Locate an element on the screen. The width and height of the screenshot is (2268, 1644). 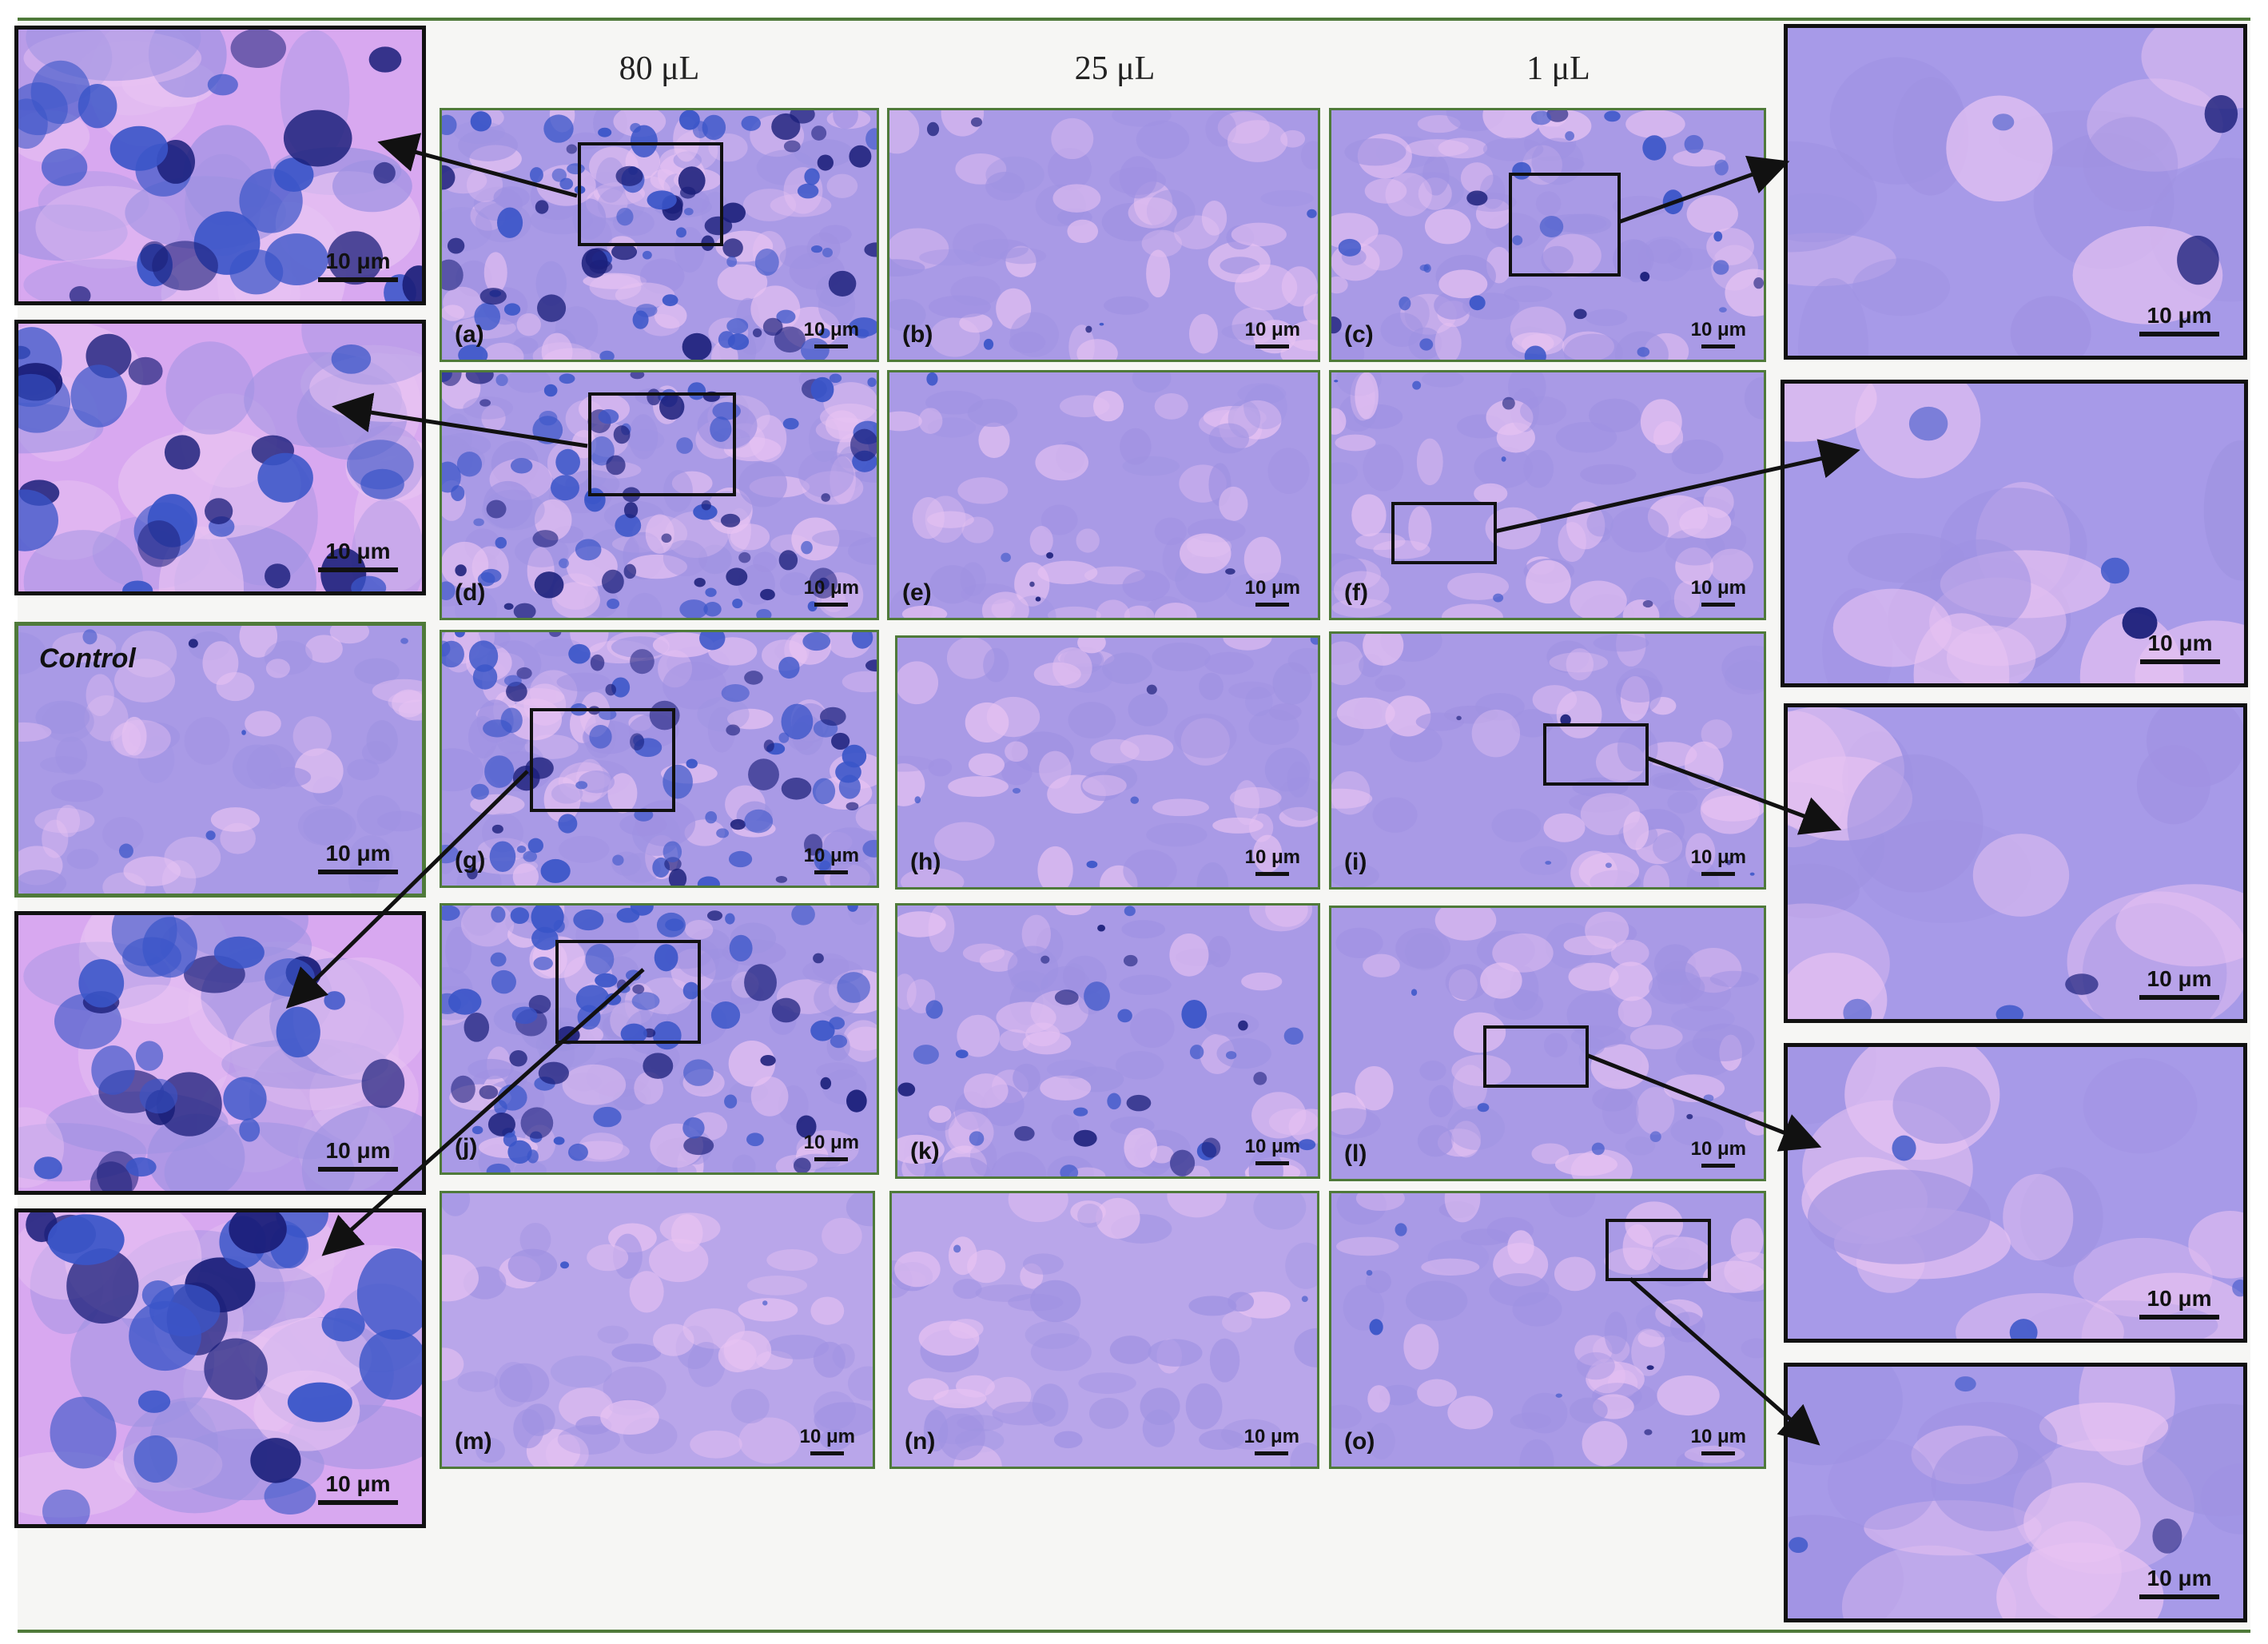
control-label: Control is located at coordinates (87, 658).